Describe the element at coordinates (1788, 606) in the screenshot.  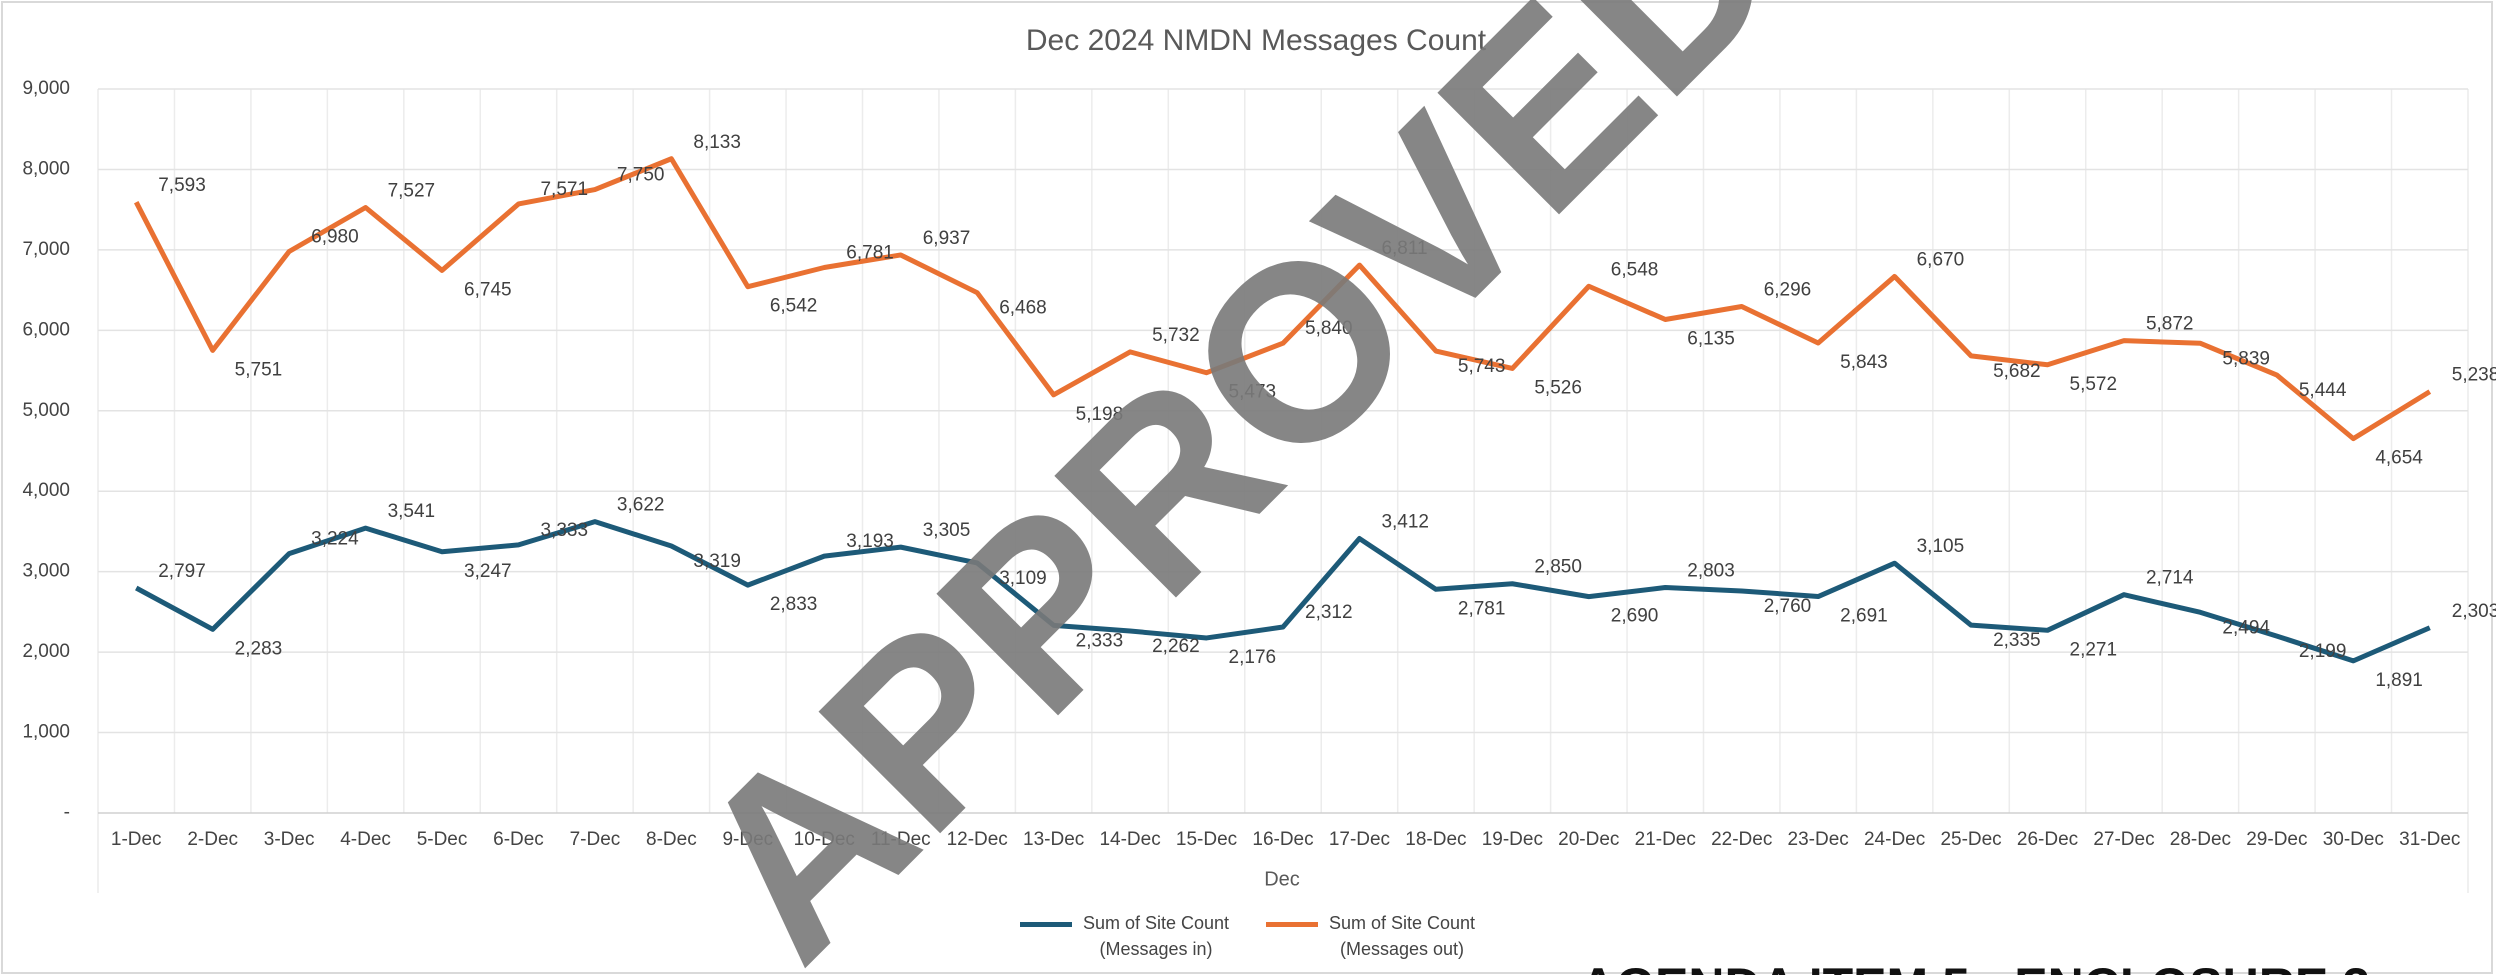
I see `data-label: 2,760` at that location.